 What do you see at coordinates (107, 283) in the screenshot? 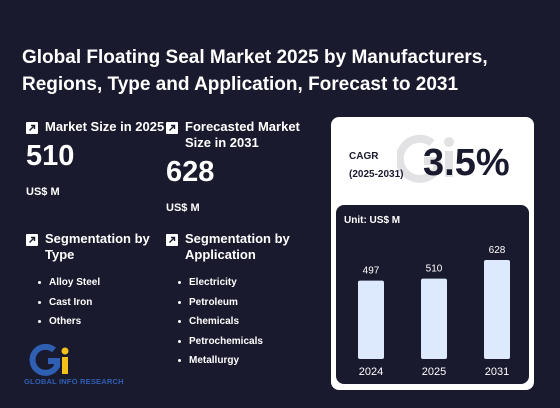
I see `list-item: Alloy Steel` at bounding box center [107, 283].